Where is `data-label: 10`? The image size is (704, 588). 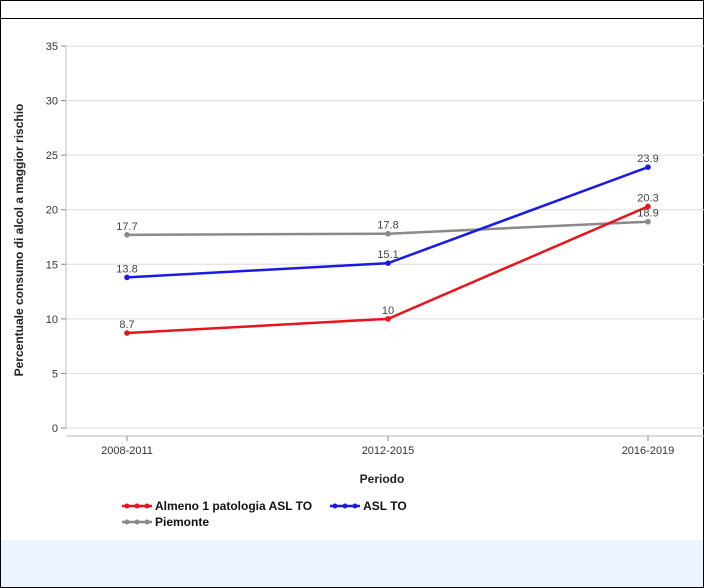 data-label: 10 is located at coordinates (388, 311).